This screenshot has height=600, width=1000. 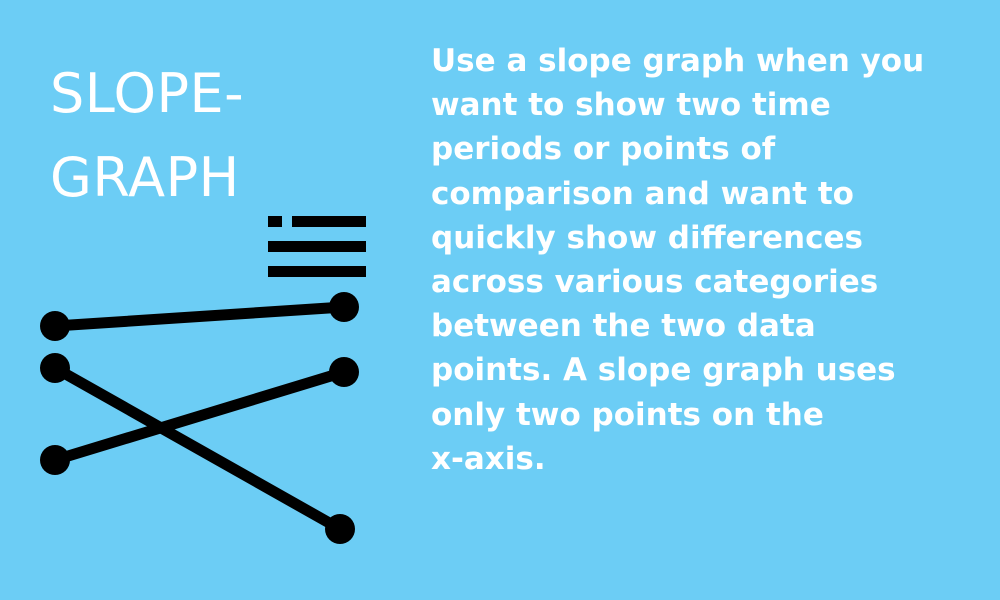 What do you see at coordinates (145, 177) in the screenshot?
I see `title-line-2: GRAPH` at bounding box center [145, 177].